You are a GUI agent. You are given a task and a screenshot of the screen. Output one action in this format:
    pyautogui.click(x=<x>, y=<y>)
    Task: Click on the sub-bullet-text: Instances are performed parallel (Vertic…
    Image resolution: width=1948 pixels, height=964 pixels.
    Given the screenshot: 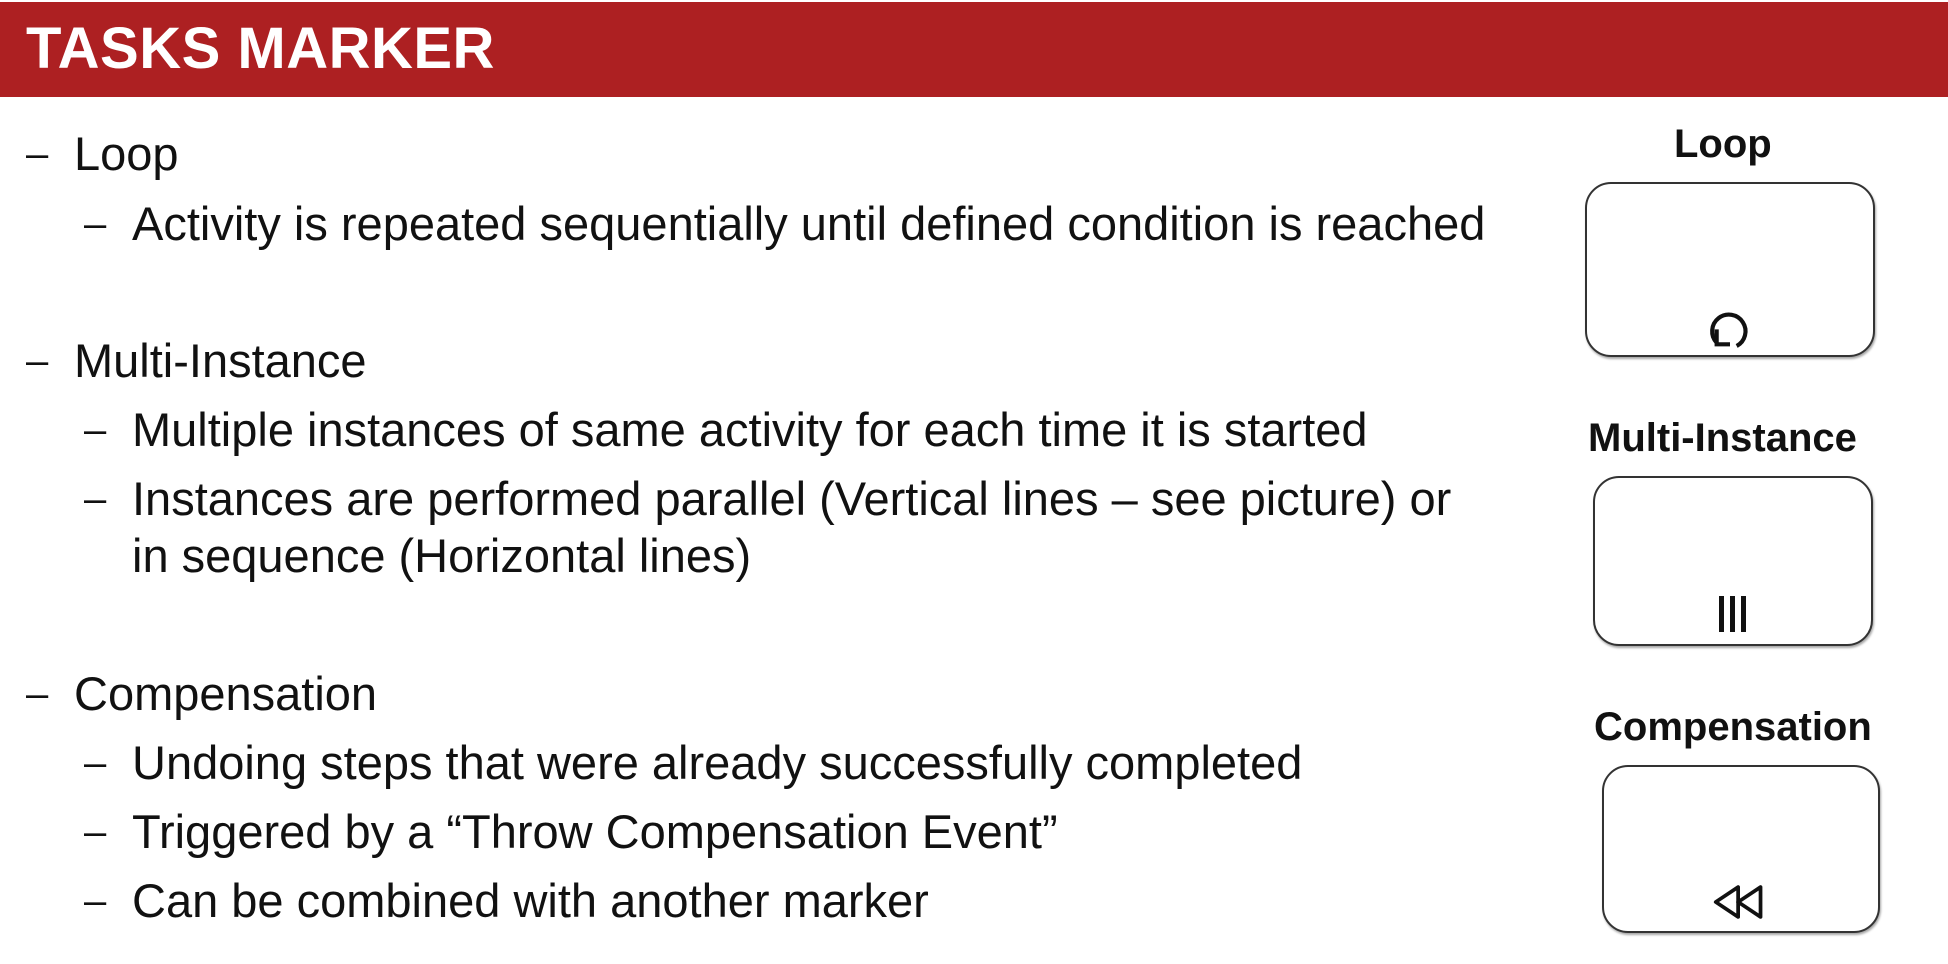 What is the action you would take?
    pyautogui.click(x=792, y=498)
    